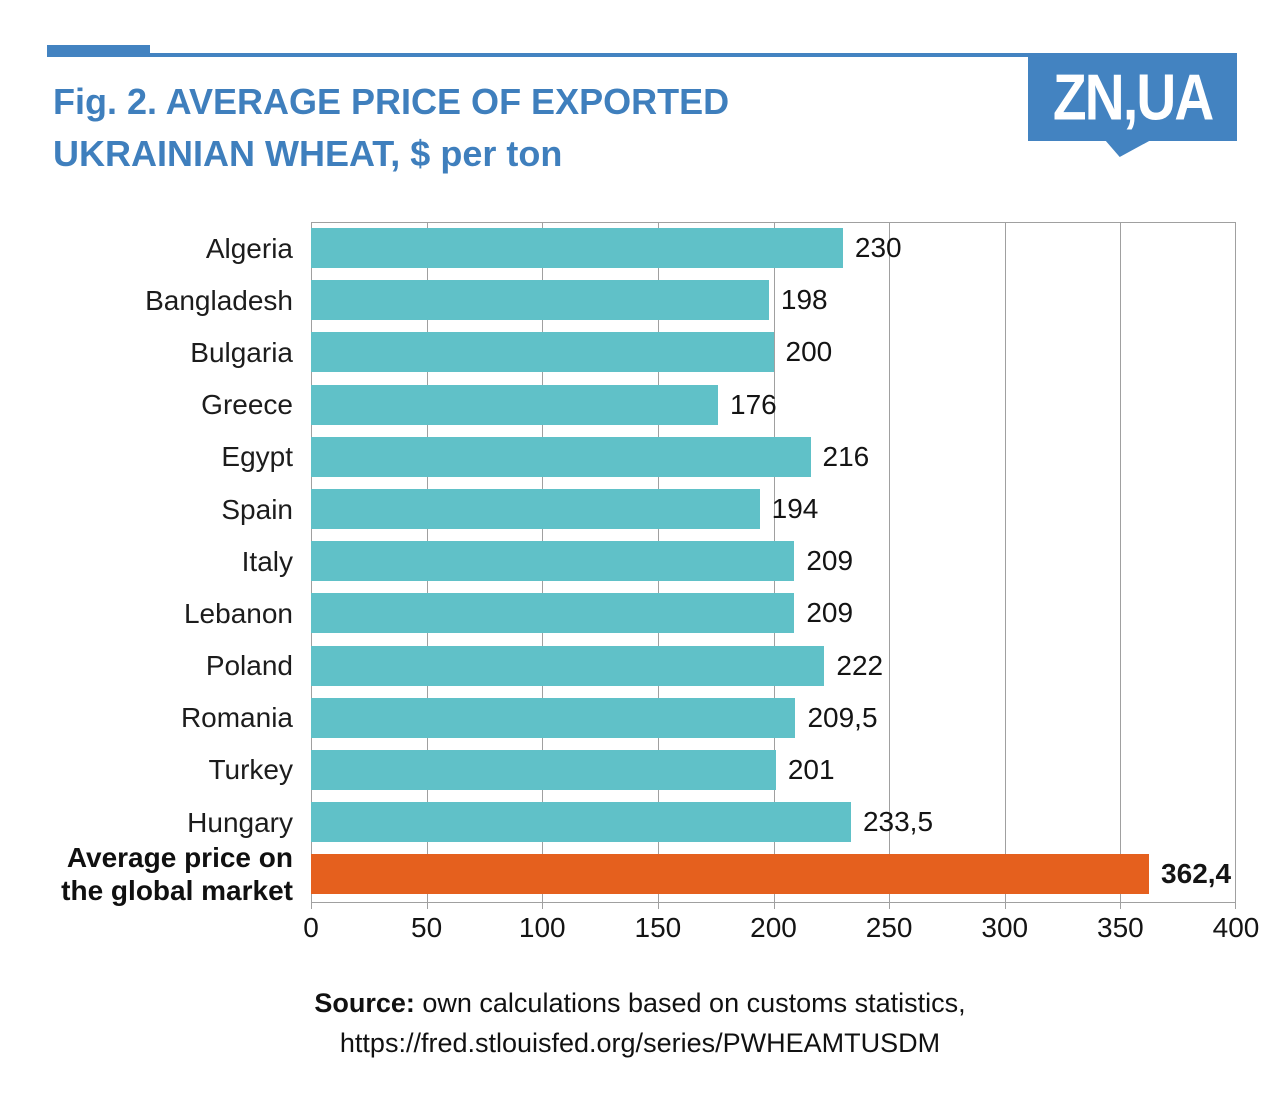 The width and height of the screenshot is (1280, 1113). I want to click on category-label: Italy, so click(267, 561).